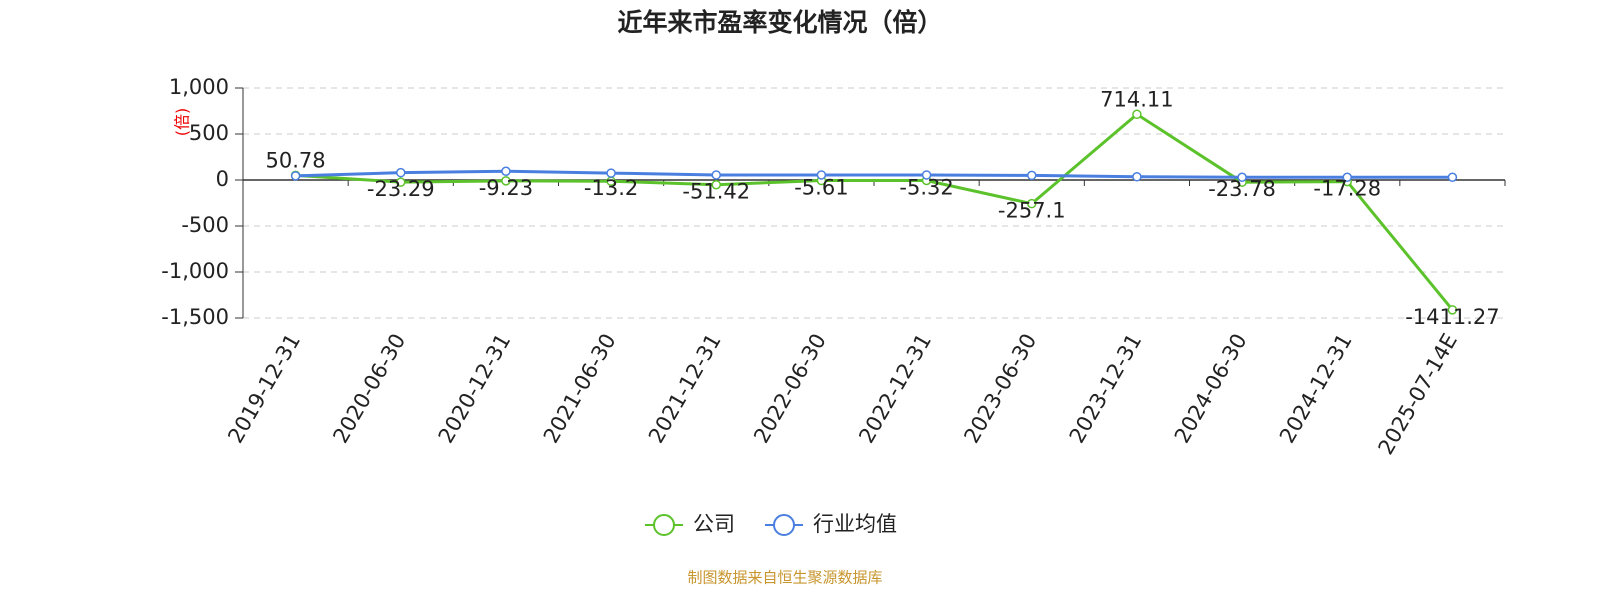 The image size is (1600, 600). I want to click on data-label: -1411.27, so click(1452, 317).